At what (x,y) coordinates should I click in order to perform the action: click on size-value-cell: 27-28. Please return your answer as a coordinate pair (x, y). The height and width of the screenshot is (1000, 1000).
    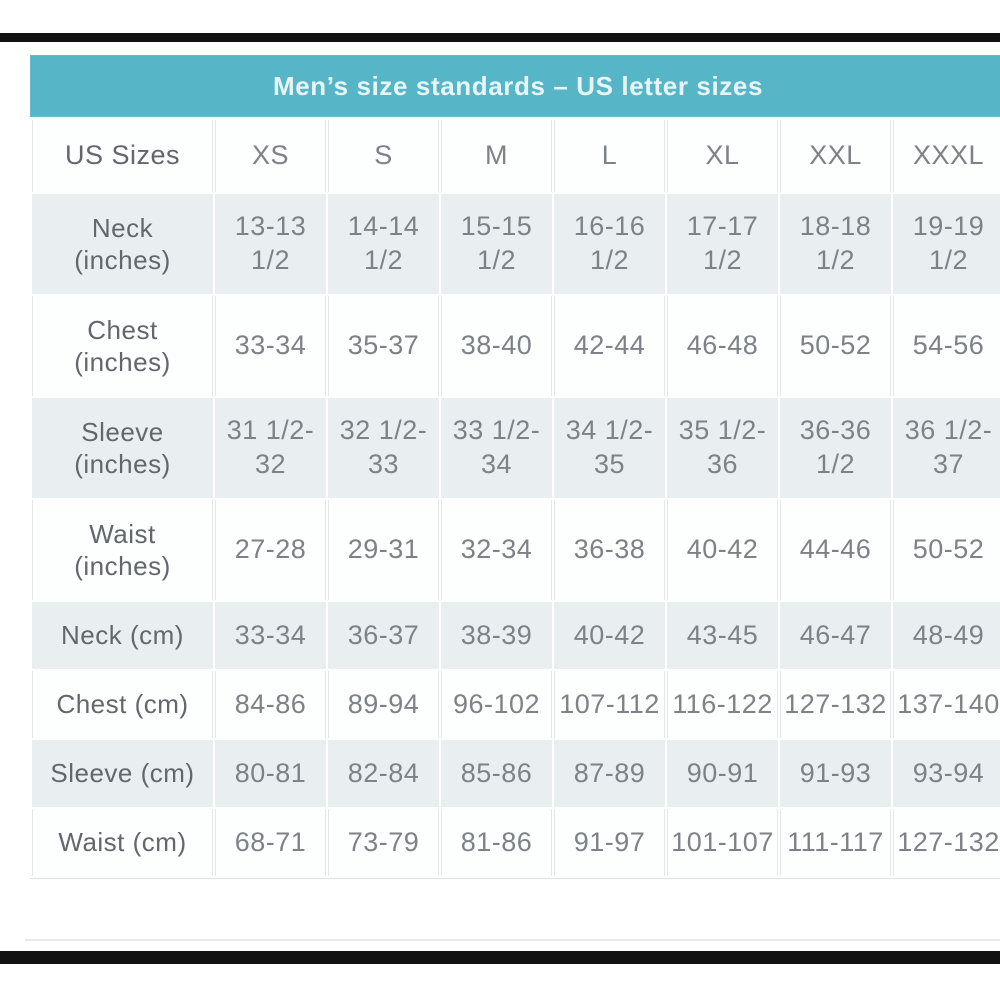
    Looking at the image, I should click on (270, 550).